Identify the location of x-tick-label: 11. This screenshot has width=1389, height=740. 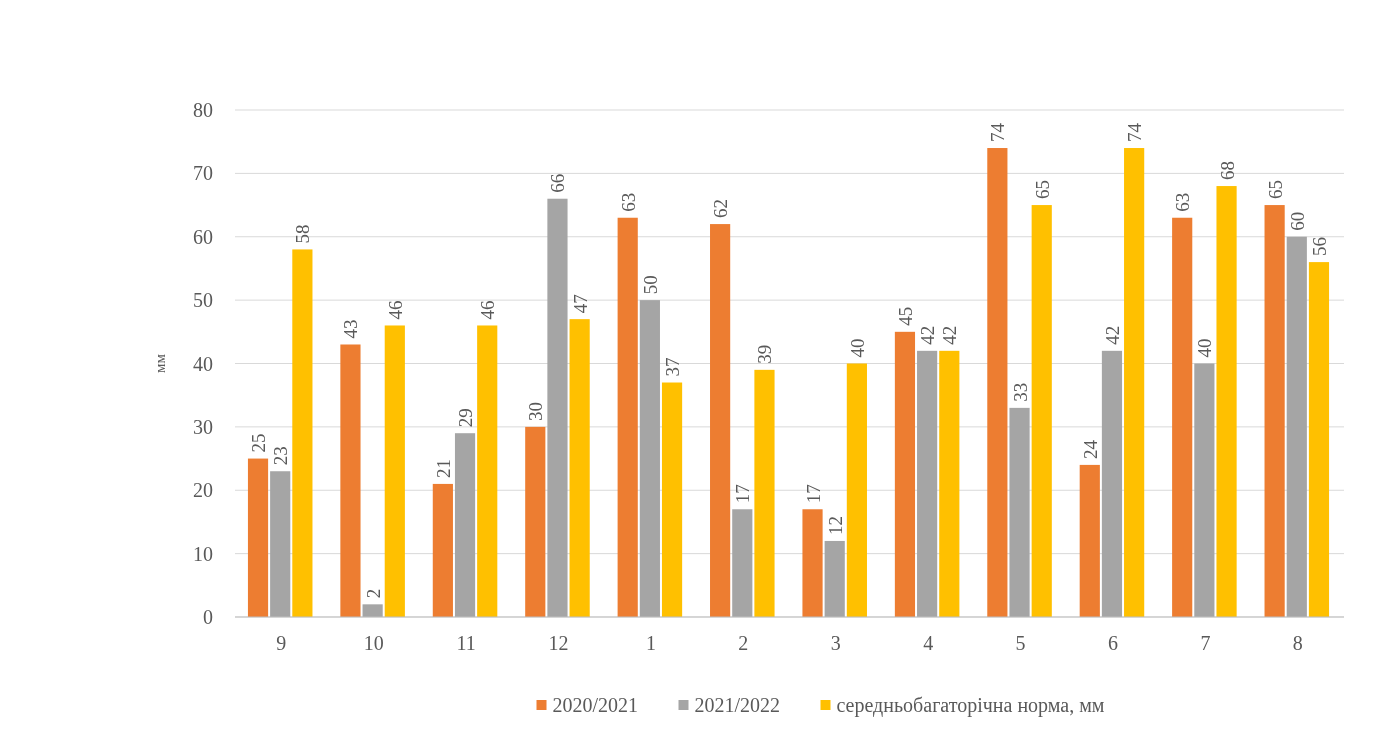
(466, 643).